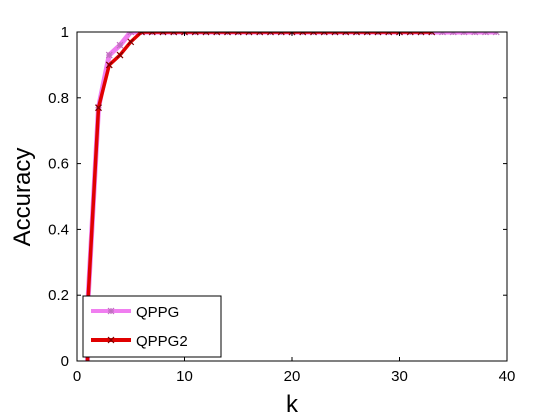 The width and height of the screenshot is (560, 420). What do you see at coordinates (292, 376) in the screenshot?
I see `x-tick-label: 20` at bounding box center [292, 376].